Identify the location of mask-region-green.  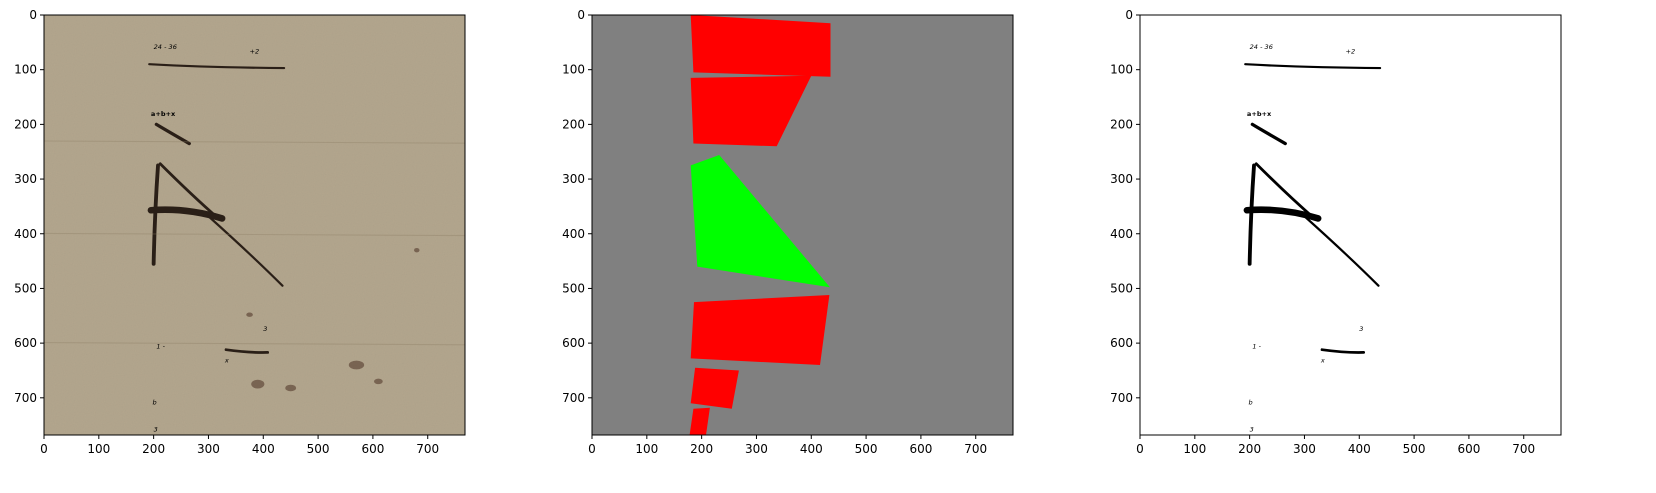
(760, 221).